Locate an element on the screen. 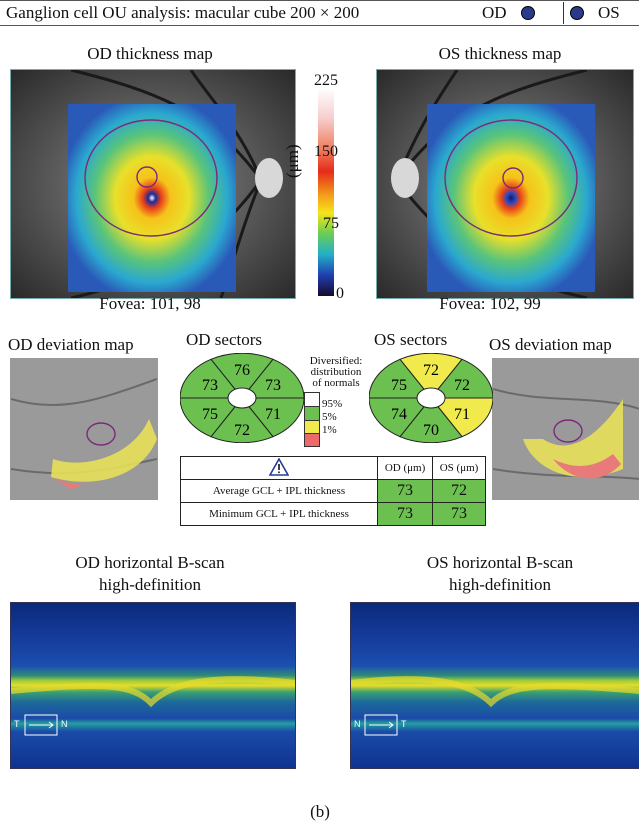 Image resolution: width=639 pixels, height=838 pixels. os-sector-superior-temporal is located at coordinates (461, 378).